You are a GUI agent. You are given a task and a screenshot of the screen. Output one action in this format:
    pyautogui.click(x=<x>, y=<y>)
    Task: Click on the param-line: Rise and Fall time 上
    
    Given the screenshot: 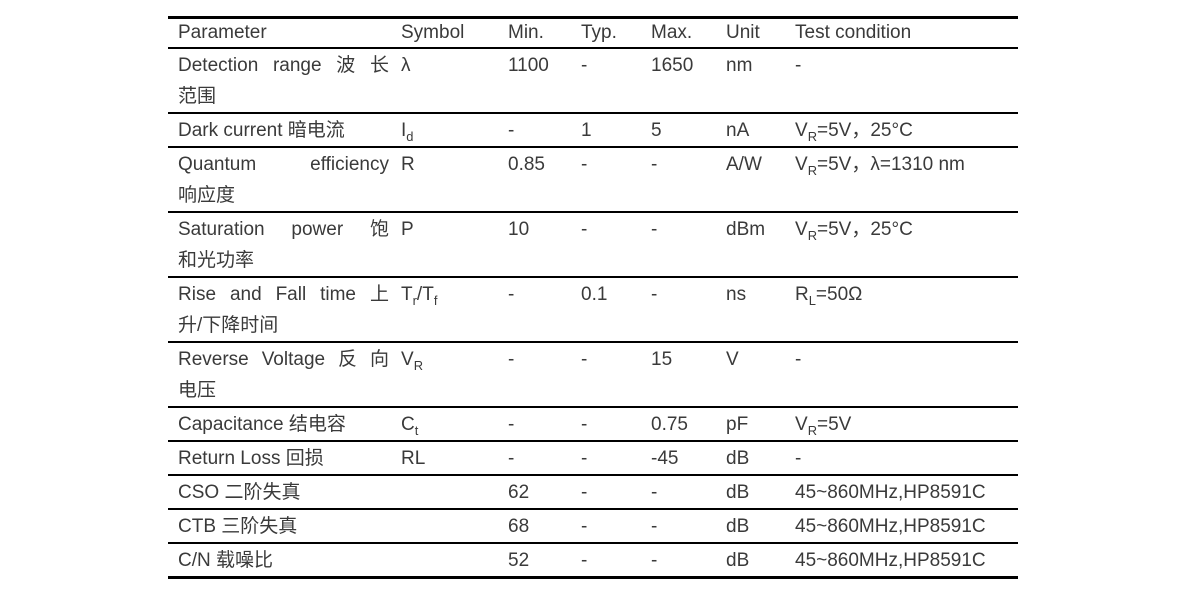 What is the action you would take?
    pyautogui.click(x=283, y=294)
    